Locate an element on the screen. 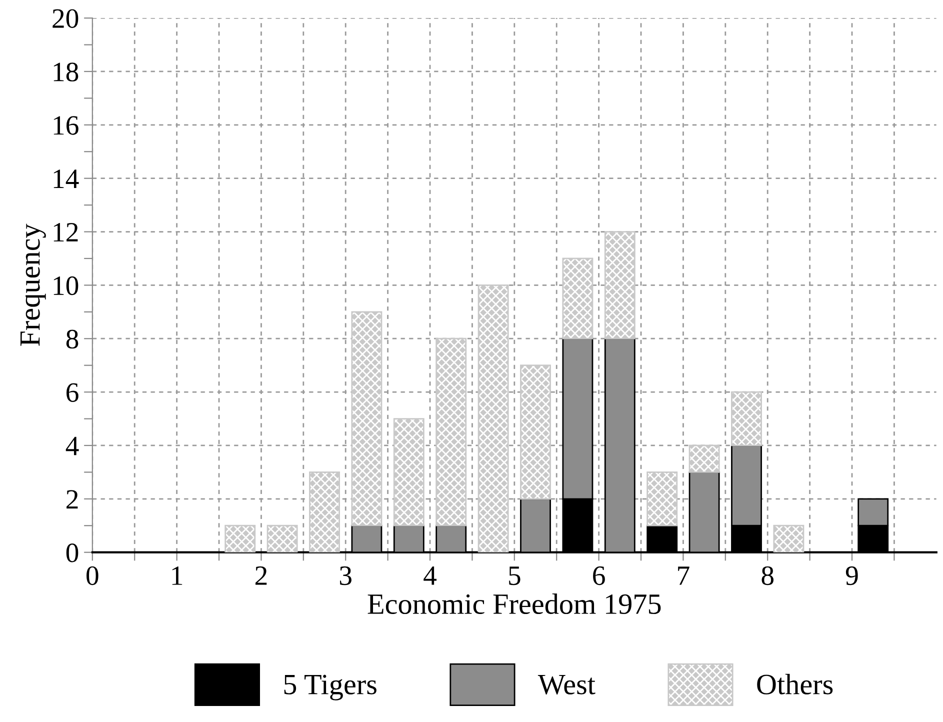 Image resolution: width=943 pixels, height=722 pixels. y-tick-label: 10 is located at coordinates (66, 286).